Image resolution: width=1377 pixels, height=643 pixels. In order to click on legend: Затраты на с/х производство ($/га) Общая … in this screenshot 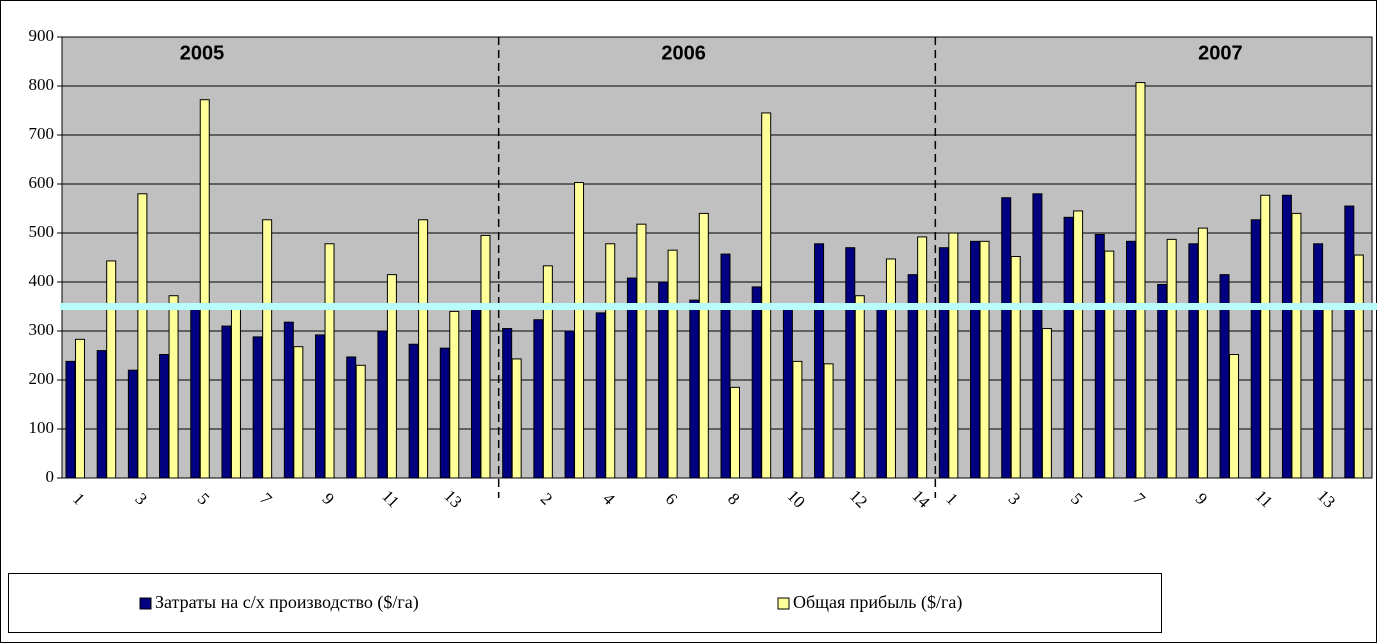, I will do `click(585, 603)`.